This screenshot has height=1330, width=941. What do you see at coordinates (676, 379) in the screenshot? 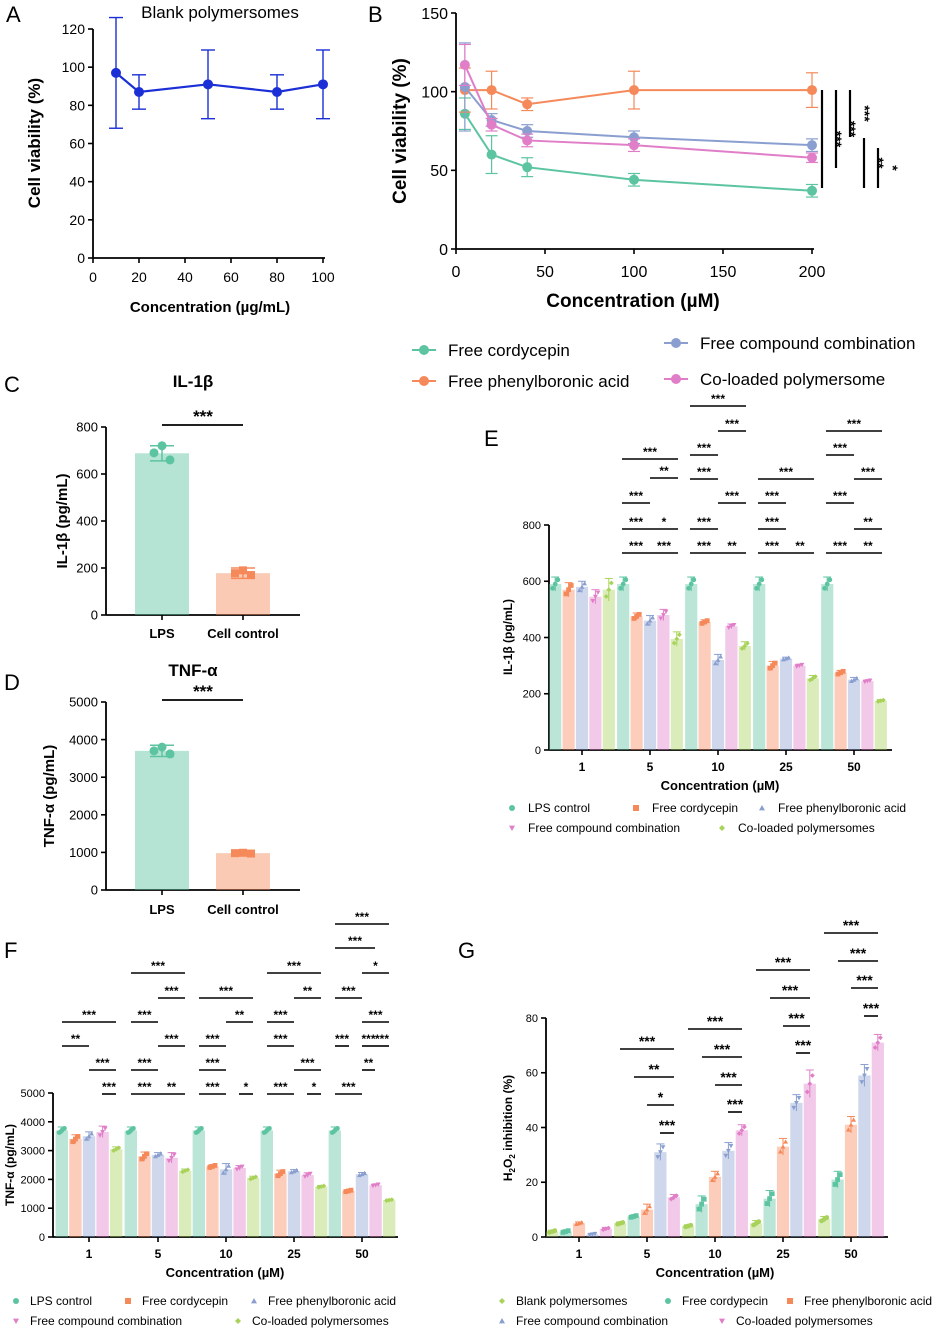
I see `panel-b-legend-marker` at bounding box center [676, 379].